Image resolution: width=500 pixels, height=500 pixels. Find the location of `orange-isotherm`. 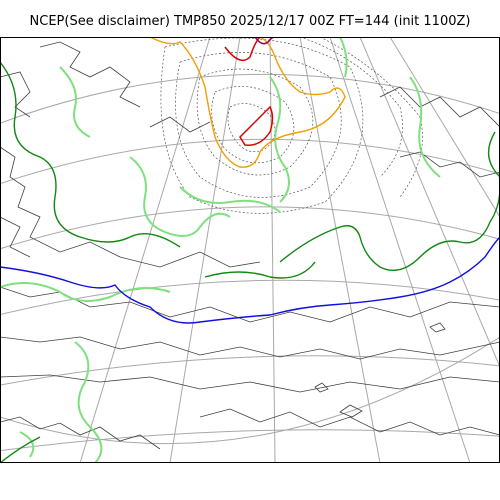

orange-isotherm is located at coordinates (247, 102).